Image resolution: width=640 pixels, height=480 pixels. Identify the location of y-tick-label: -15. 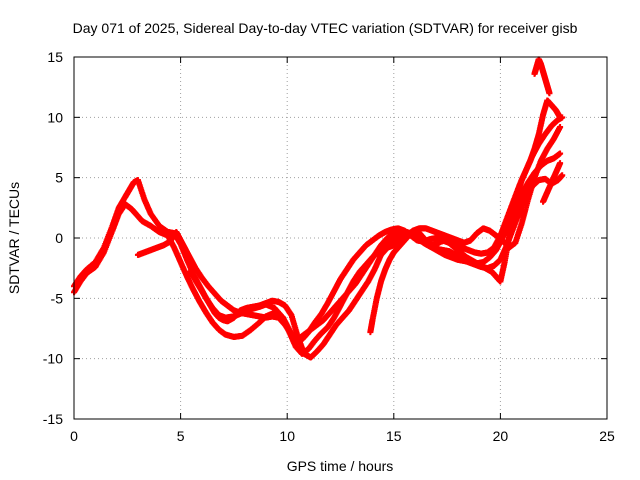
(53, 419).